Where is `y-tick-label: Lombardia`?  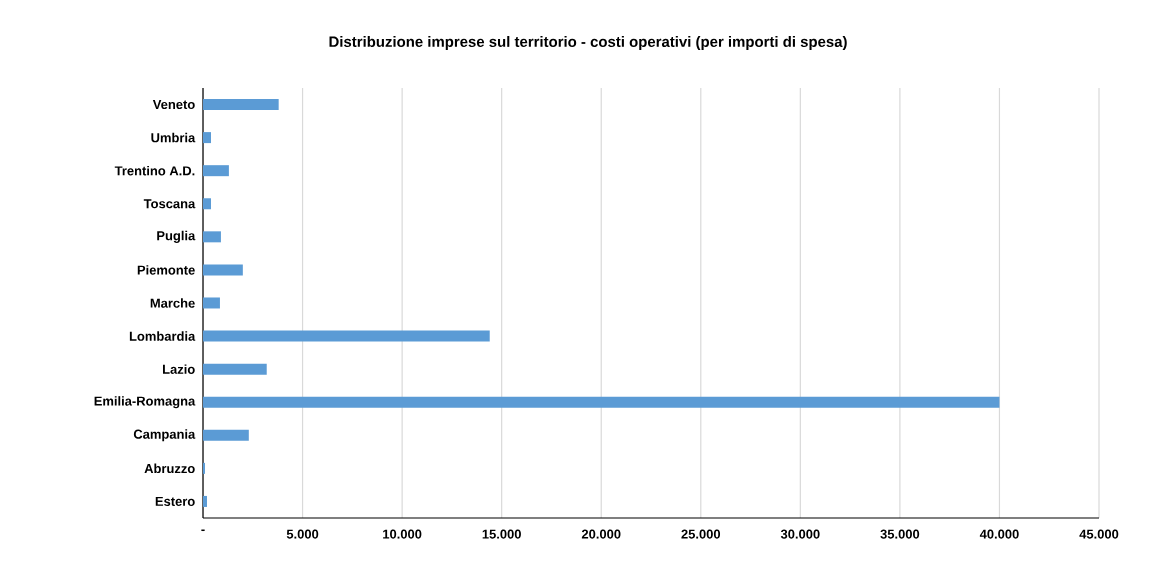 y-tick-label: Lombardia is located at coordinates (162, 336).